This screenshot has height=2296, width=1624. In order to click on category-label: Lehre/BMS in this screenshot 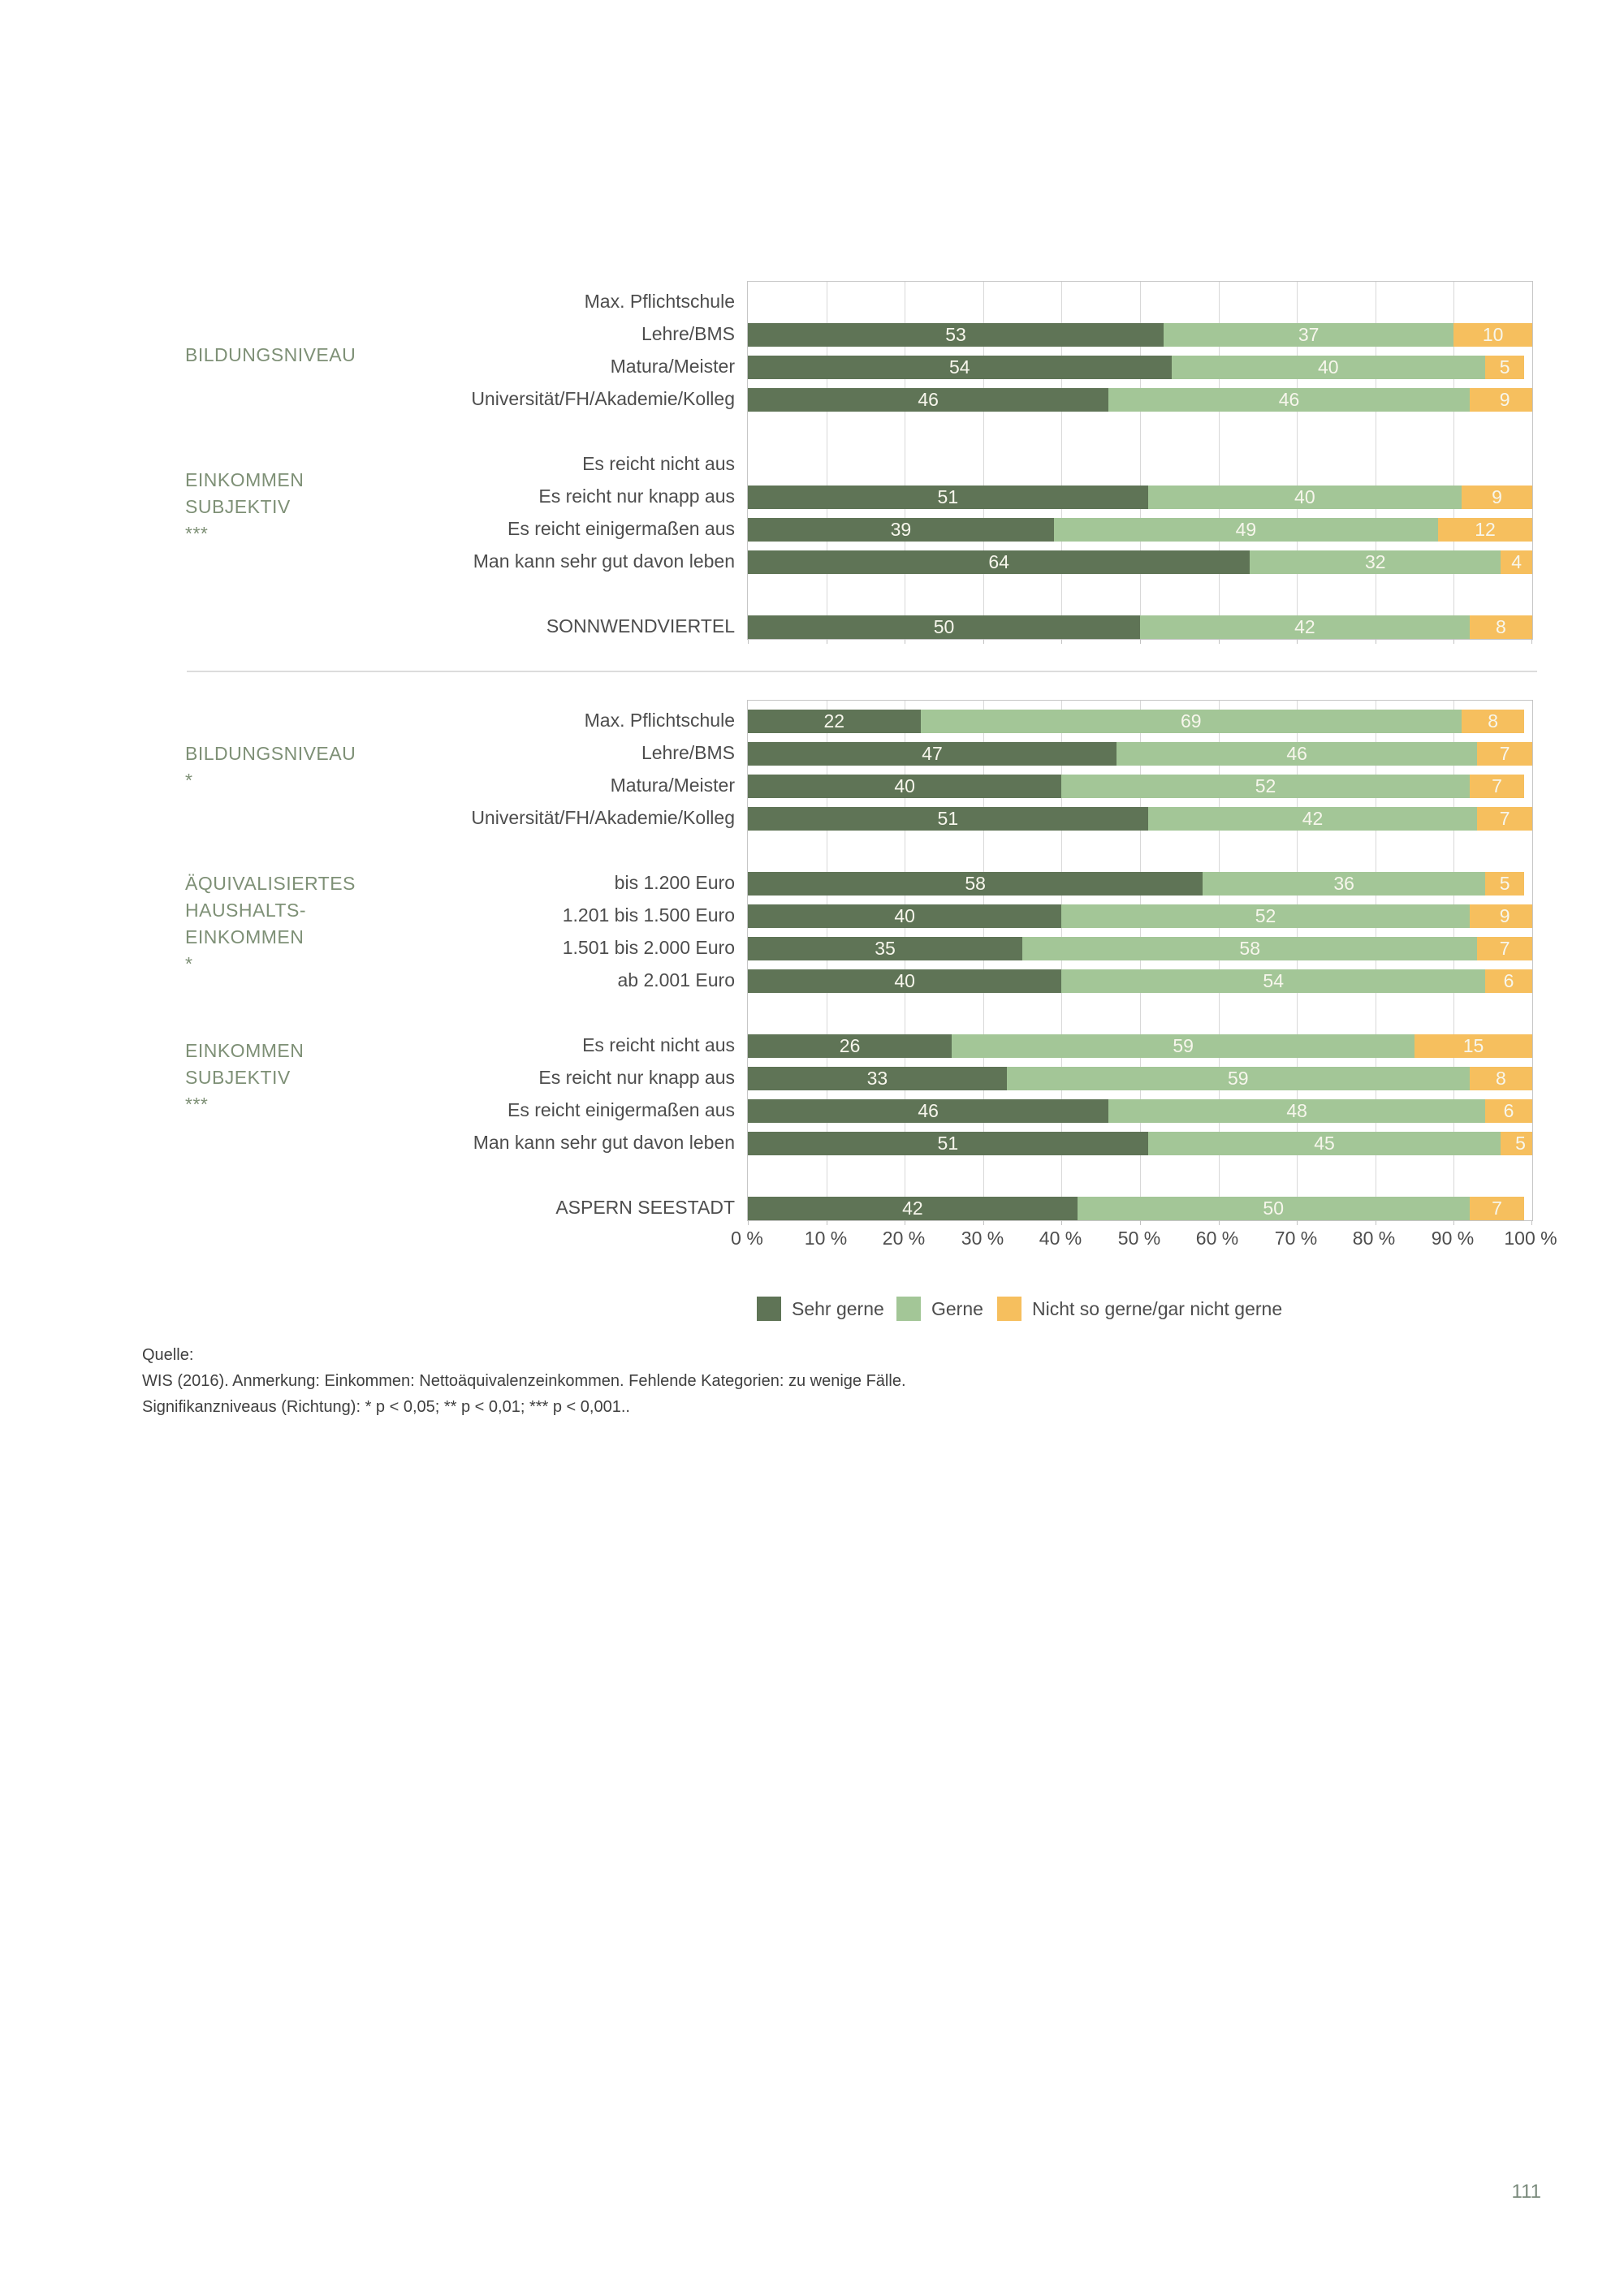, I will do `click(688, 753)`.